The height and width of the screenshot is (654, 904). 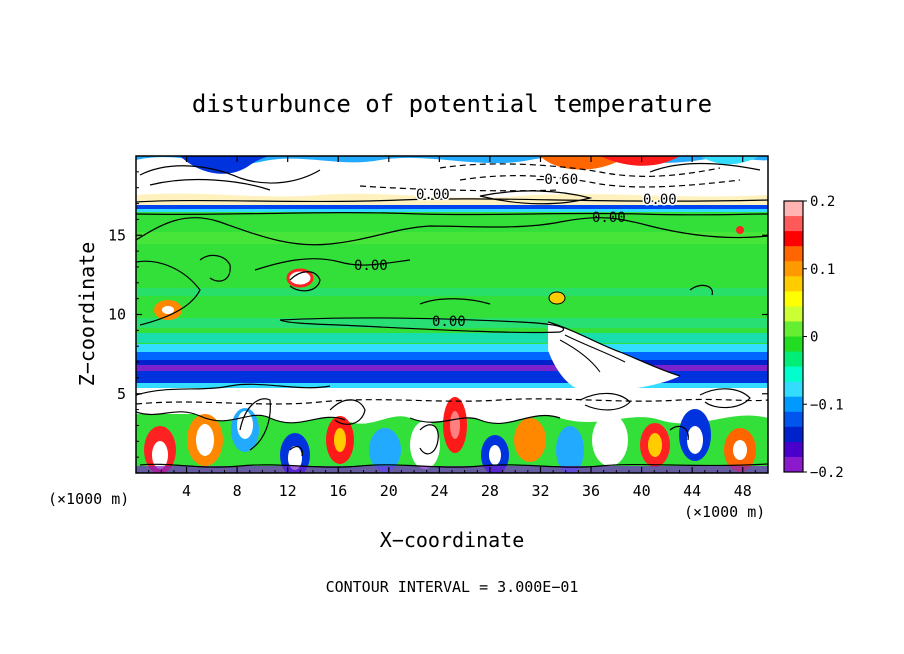 I want to click on x-tick-label: 36, so click(x=591, y=491).